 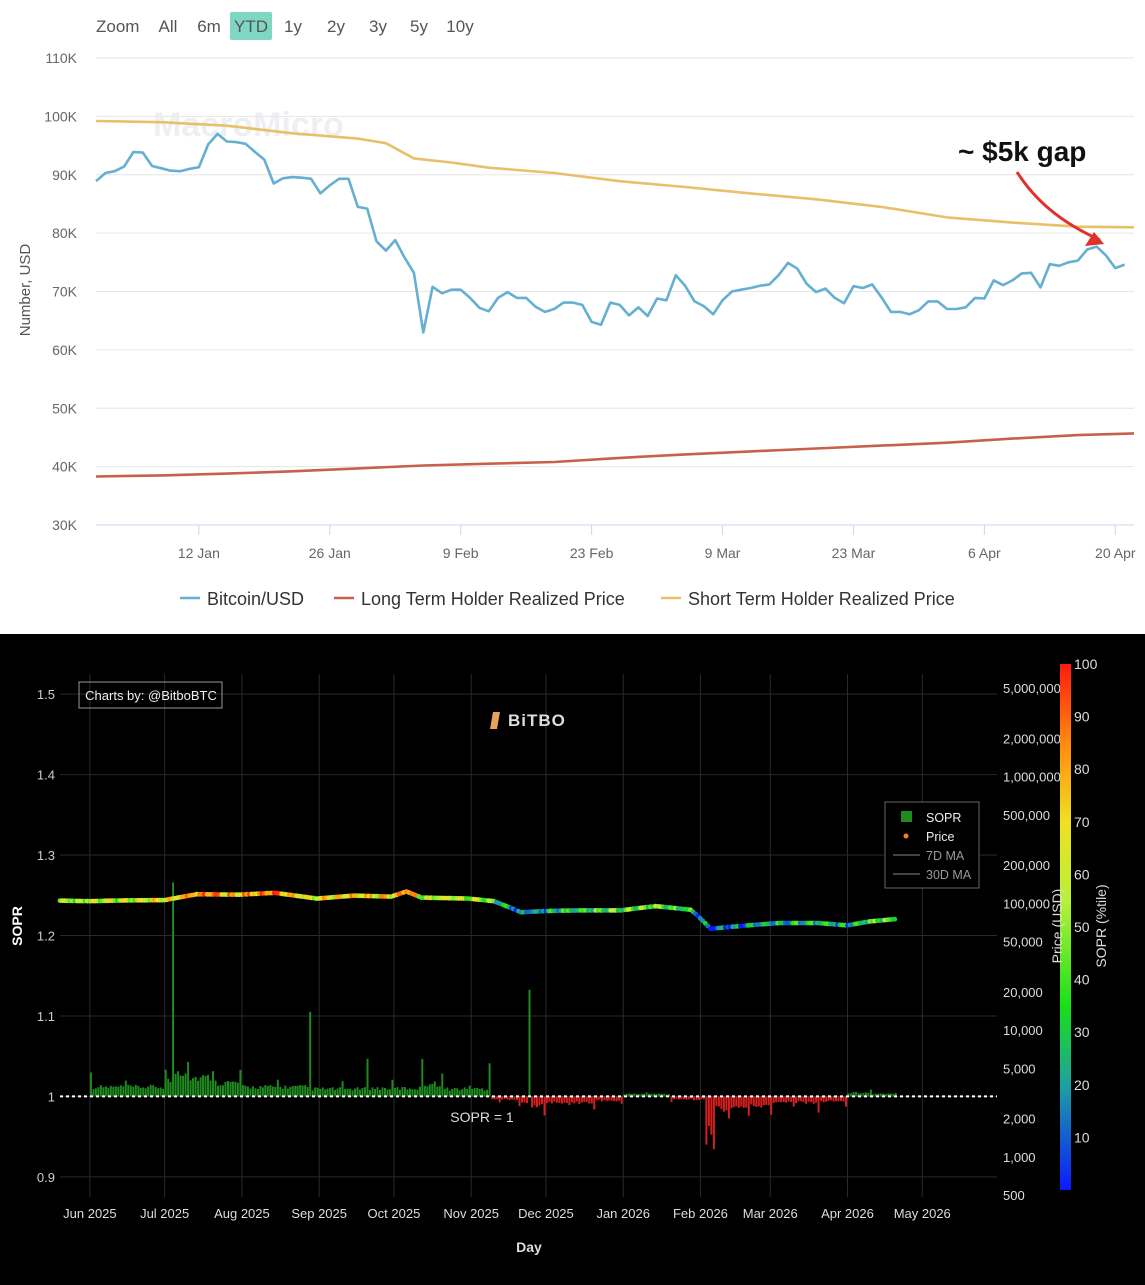 I want to click on zoom-btn-10y: 10y, so click(x=460, y=26).